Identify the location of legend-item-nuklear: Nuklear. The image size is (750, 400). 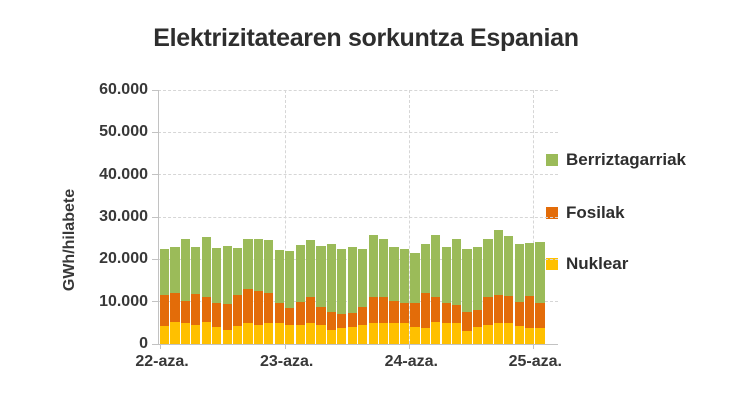
(587, 264).